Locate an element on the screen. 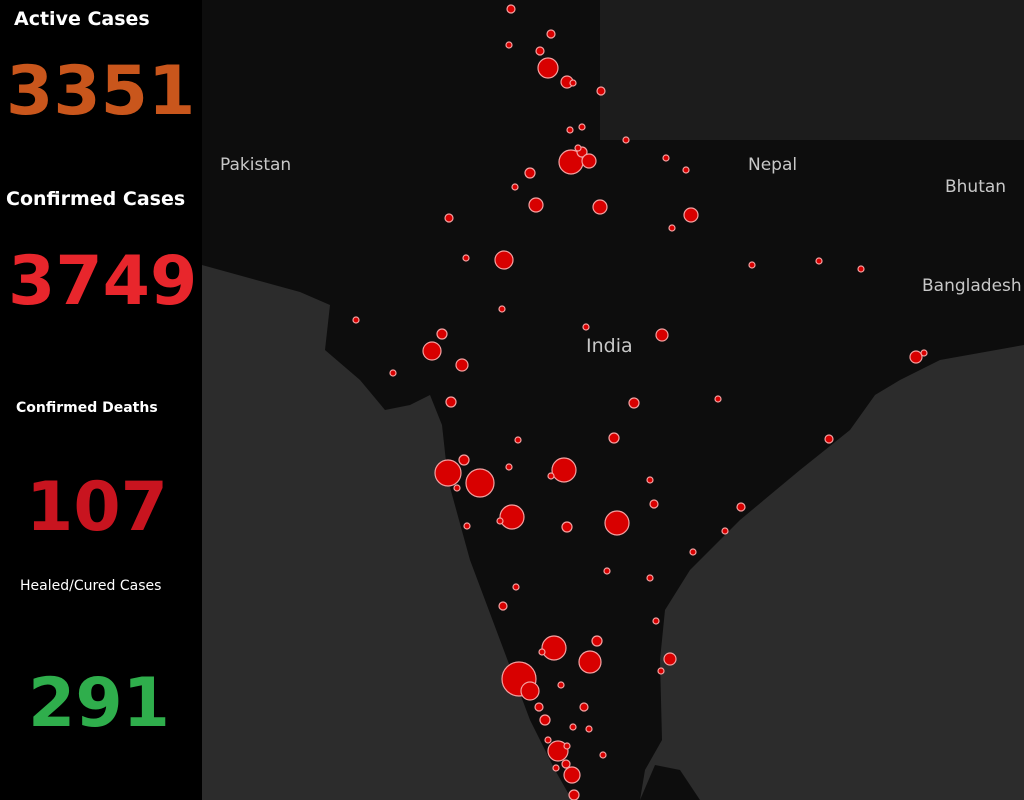 This screenshot has height=800, width=1024. mountains is located at coordinates (812, 70).